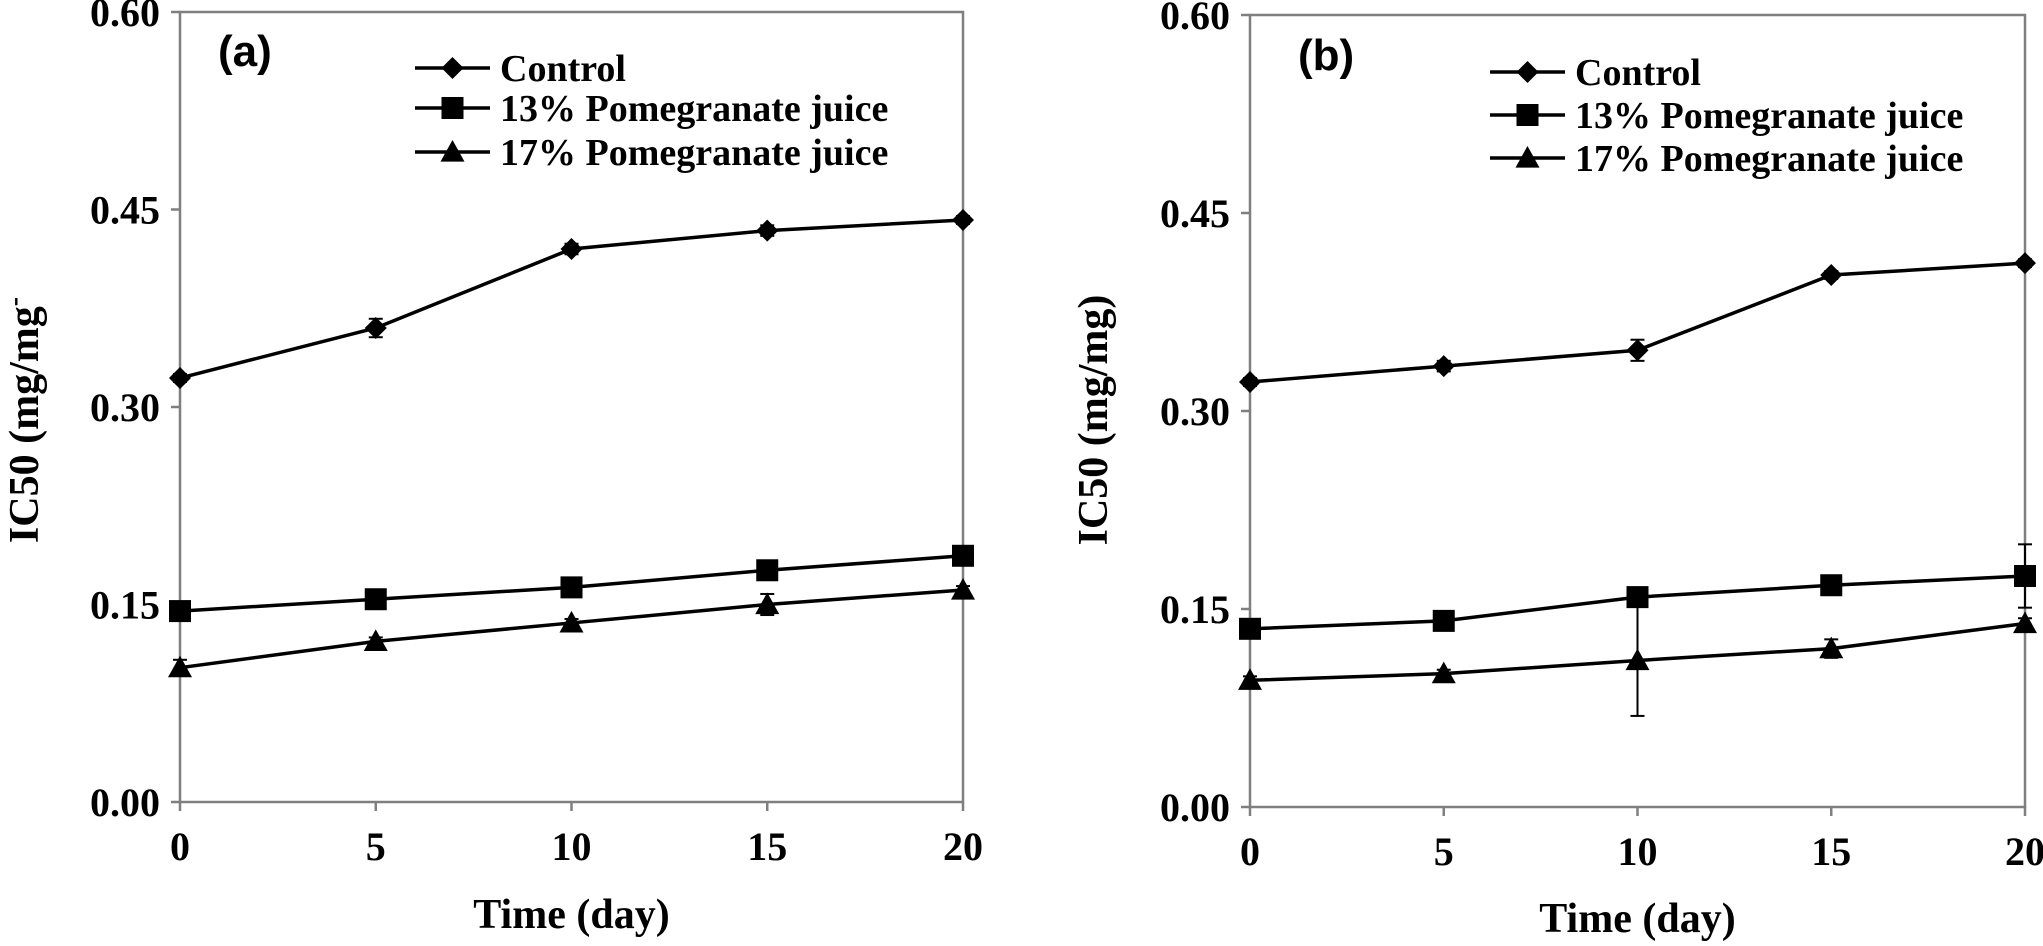 Image resolution: width=2043 pixels, height=946 pixels. Describe the element at coordinates (245, 51) in the screenshot. I see `panel-label: (a)` at that location.